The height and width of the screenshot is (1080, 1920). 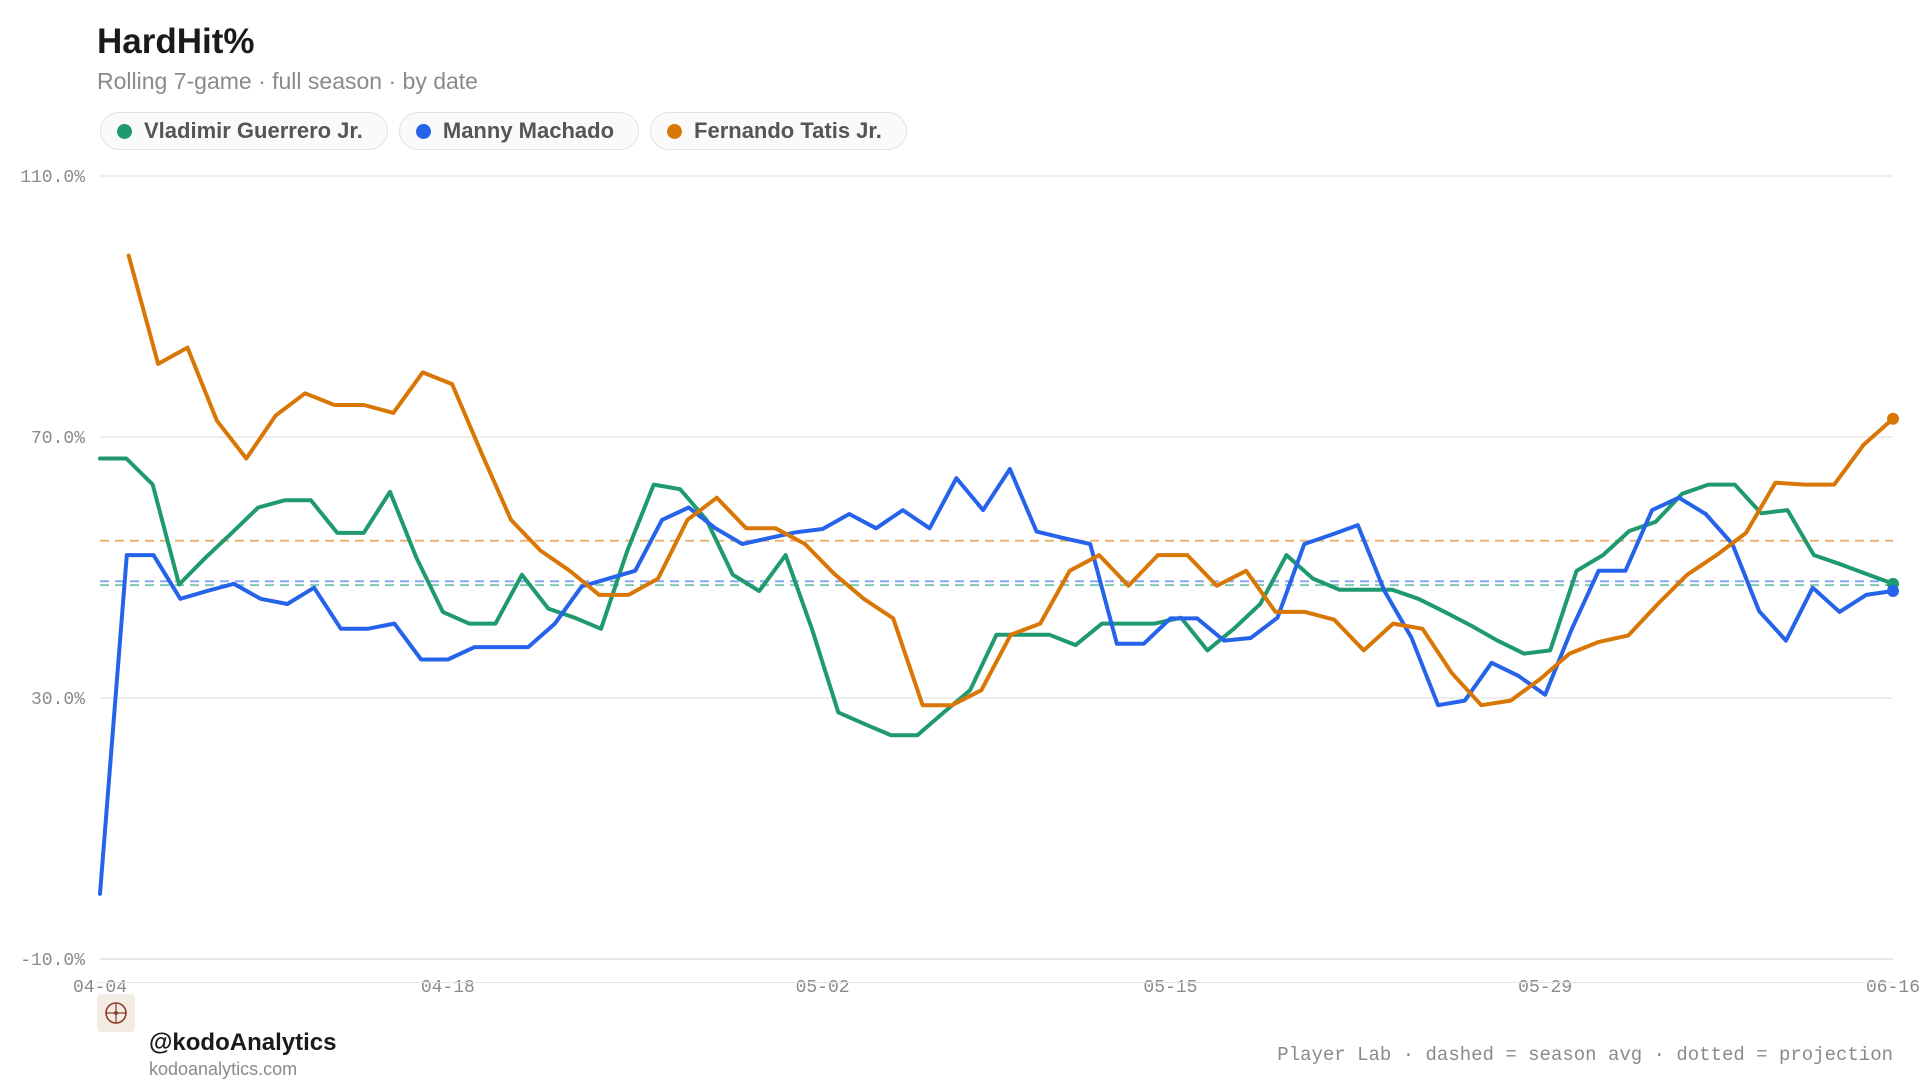 What do you see at coordinates (253, 130) in the screenshot?
I see `legend-label: Vladimir Guerrero Jr.` at bounding box center [253, 130].